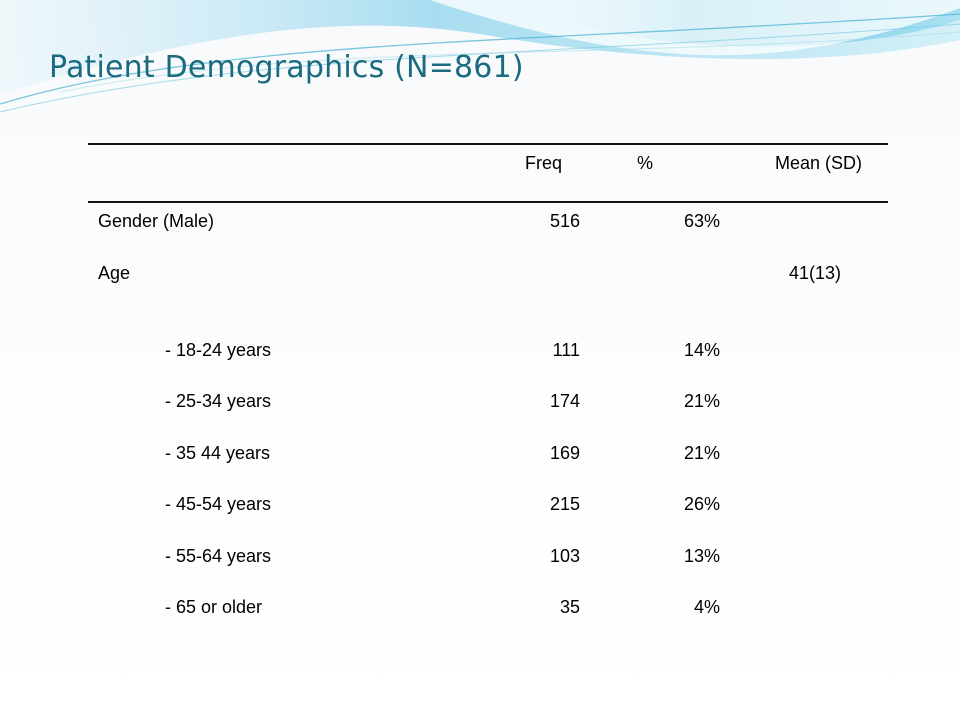 This screenshot has width=960, height=720. Describe the element at coordinates (569, 607) in the screenshot. I see `row-freq-age-65-plus: 35` at that location.